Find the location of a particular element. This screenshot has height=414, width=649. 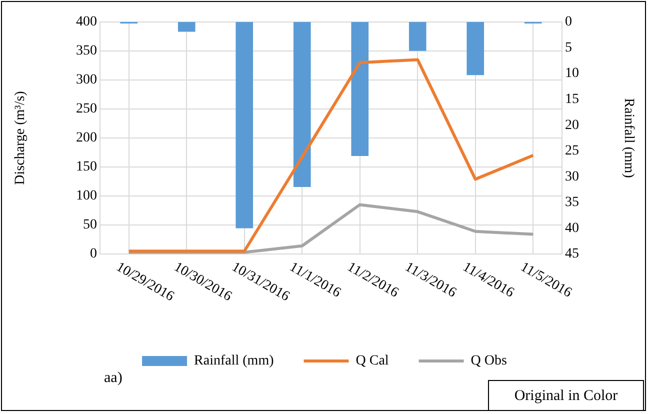

y-tick-label: 400 is located at coordinates (86, 22).